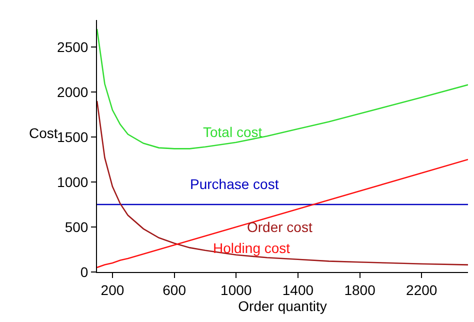 The width and height of the screenshot is (474, 322). What do you see at coordinates (232, 132) in the screenshot?
I see `series-label: Total cost` at bounding box center [232, 132].